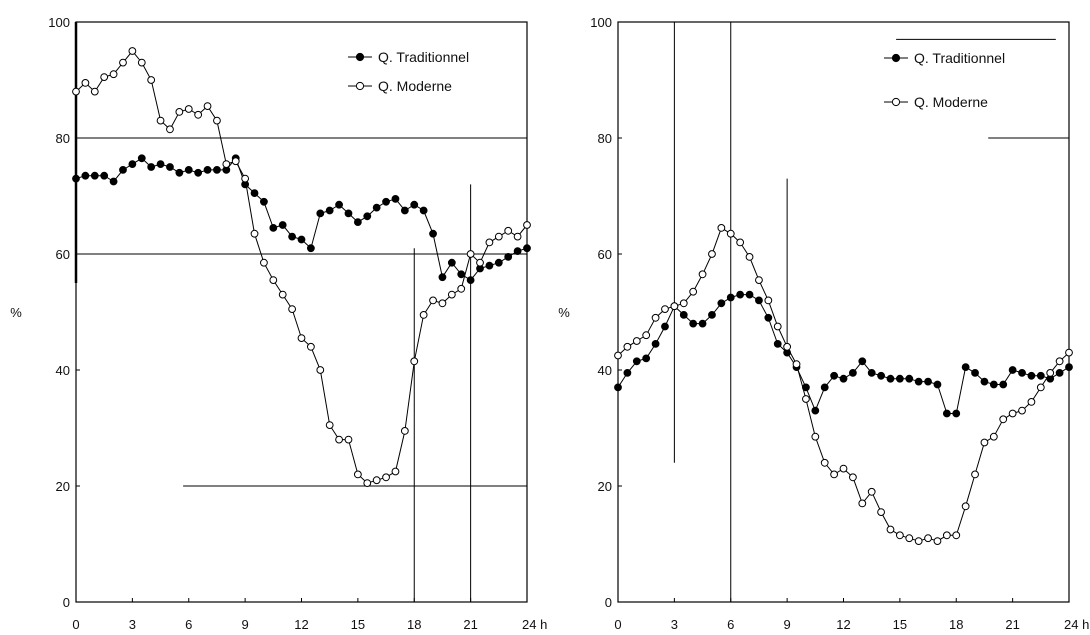 Image resolution: width=1090 pixels, height=635 pixels. I want to click on legend-entry: Q. Moderne, so click(951, 102).